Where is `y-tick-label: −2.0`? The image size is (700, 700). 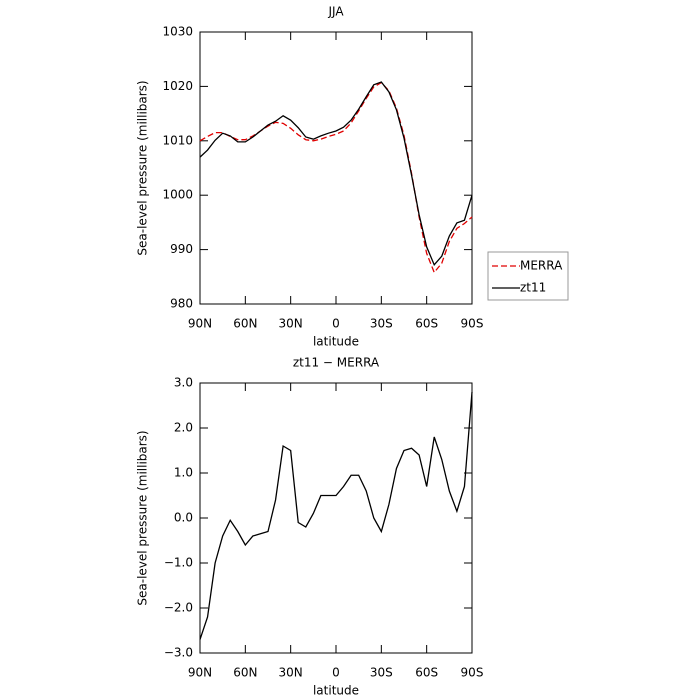 y-tick-label: −2.0 is located at coordinates (178, 608).